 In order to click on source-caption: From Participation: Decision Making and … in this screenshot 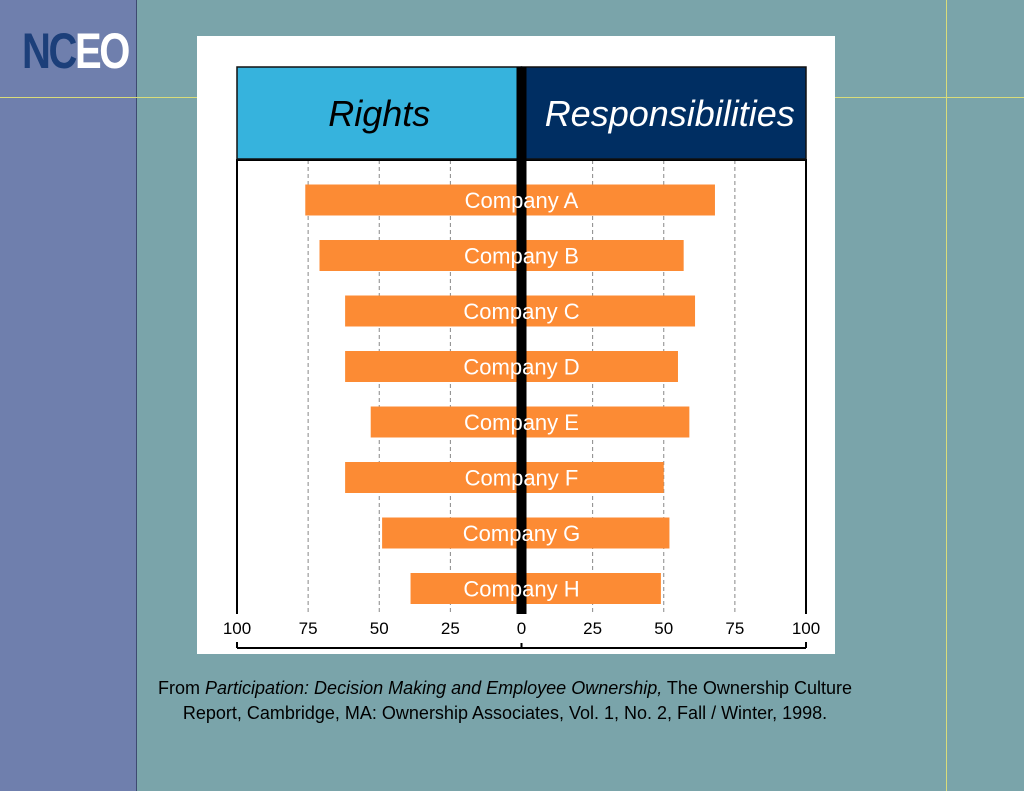, I will do `click(505, 701)`.